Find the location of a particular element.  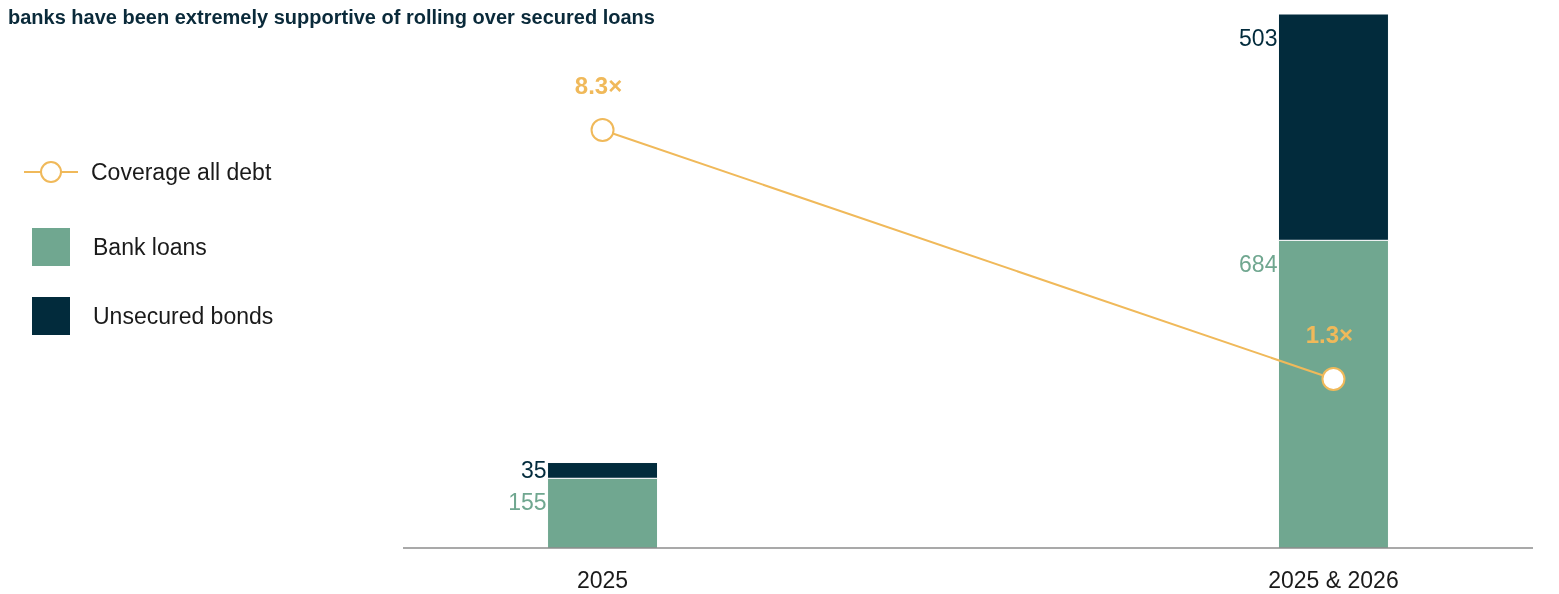

legend-label: Unsecured bonds is located at coordinates (183, 316).